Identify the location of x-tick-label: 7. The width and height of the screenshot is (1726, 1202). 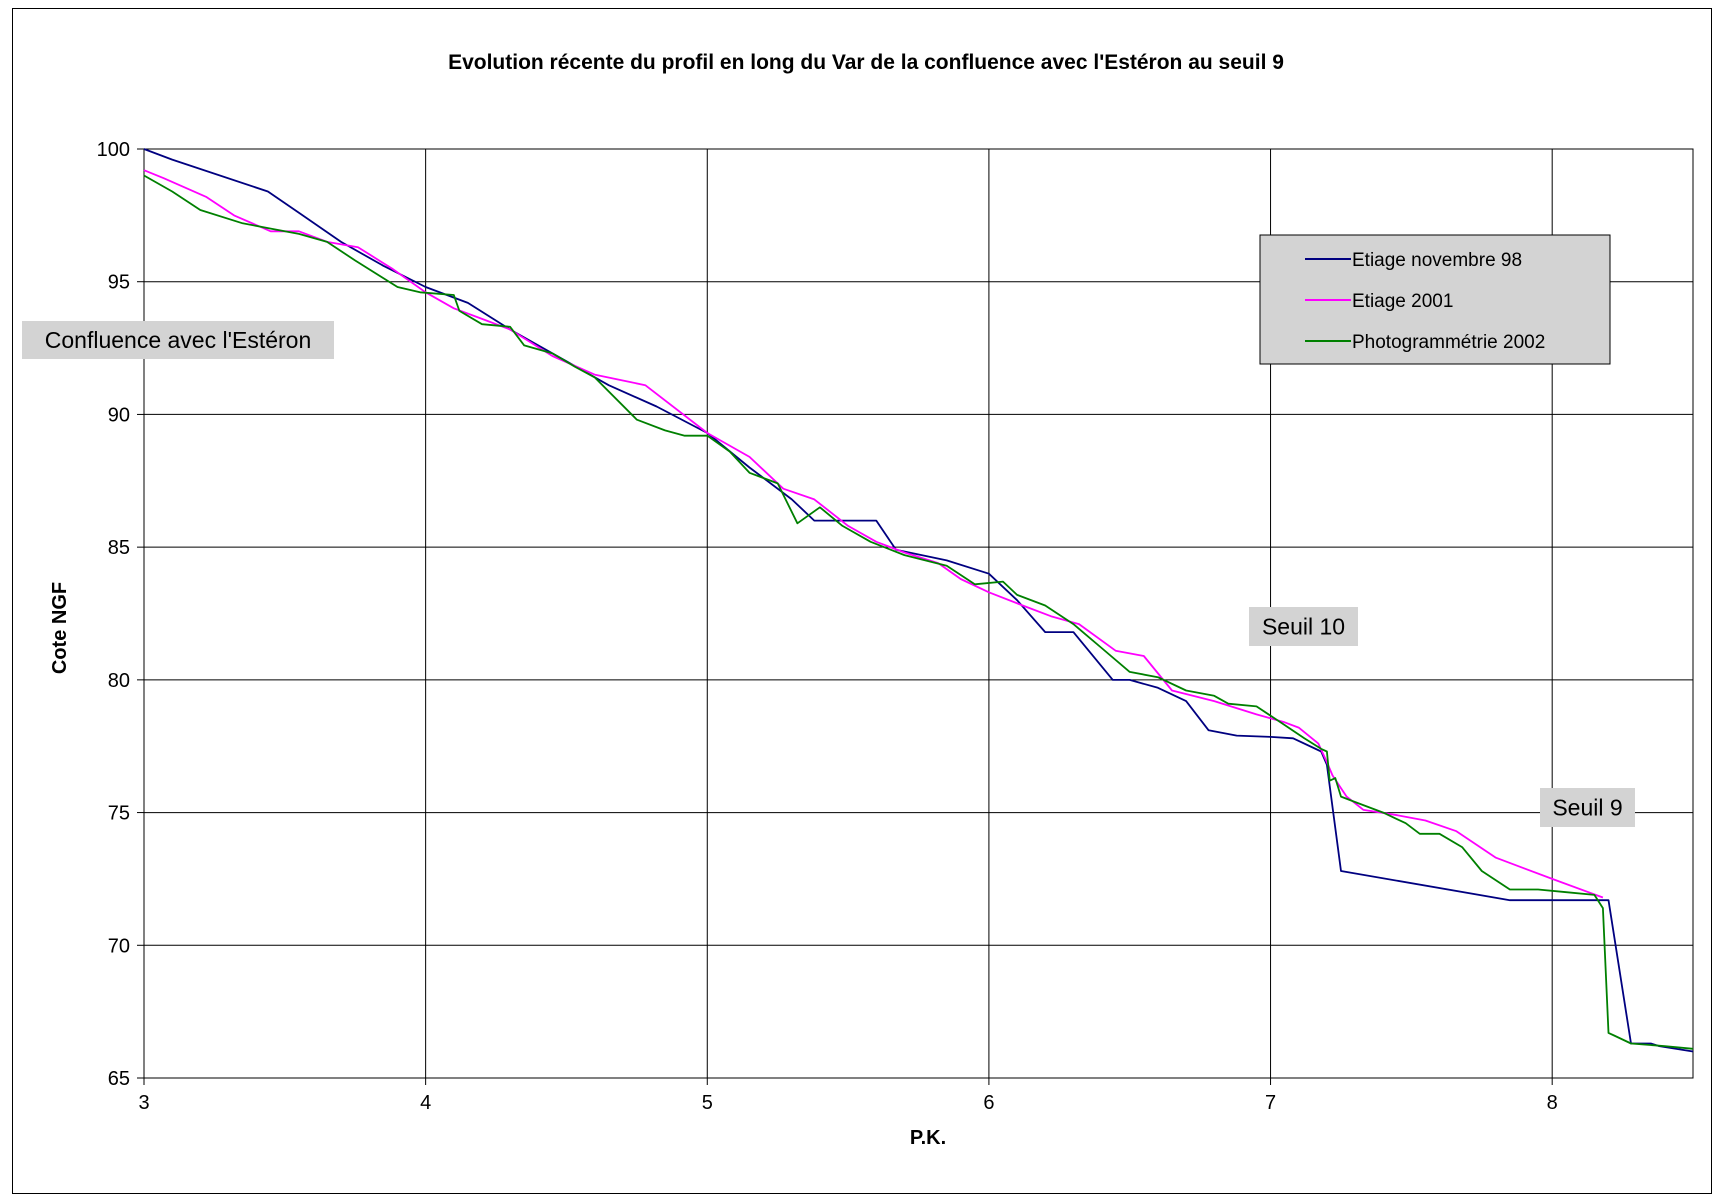
(1270, 1103).